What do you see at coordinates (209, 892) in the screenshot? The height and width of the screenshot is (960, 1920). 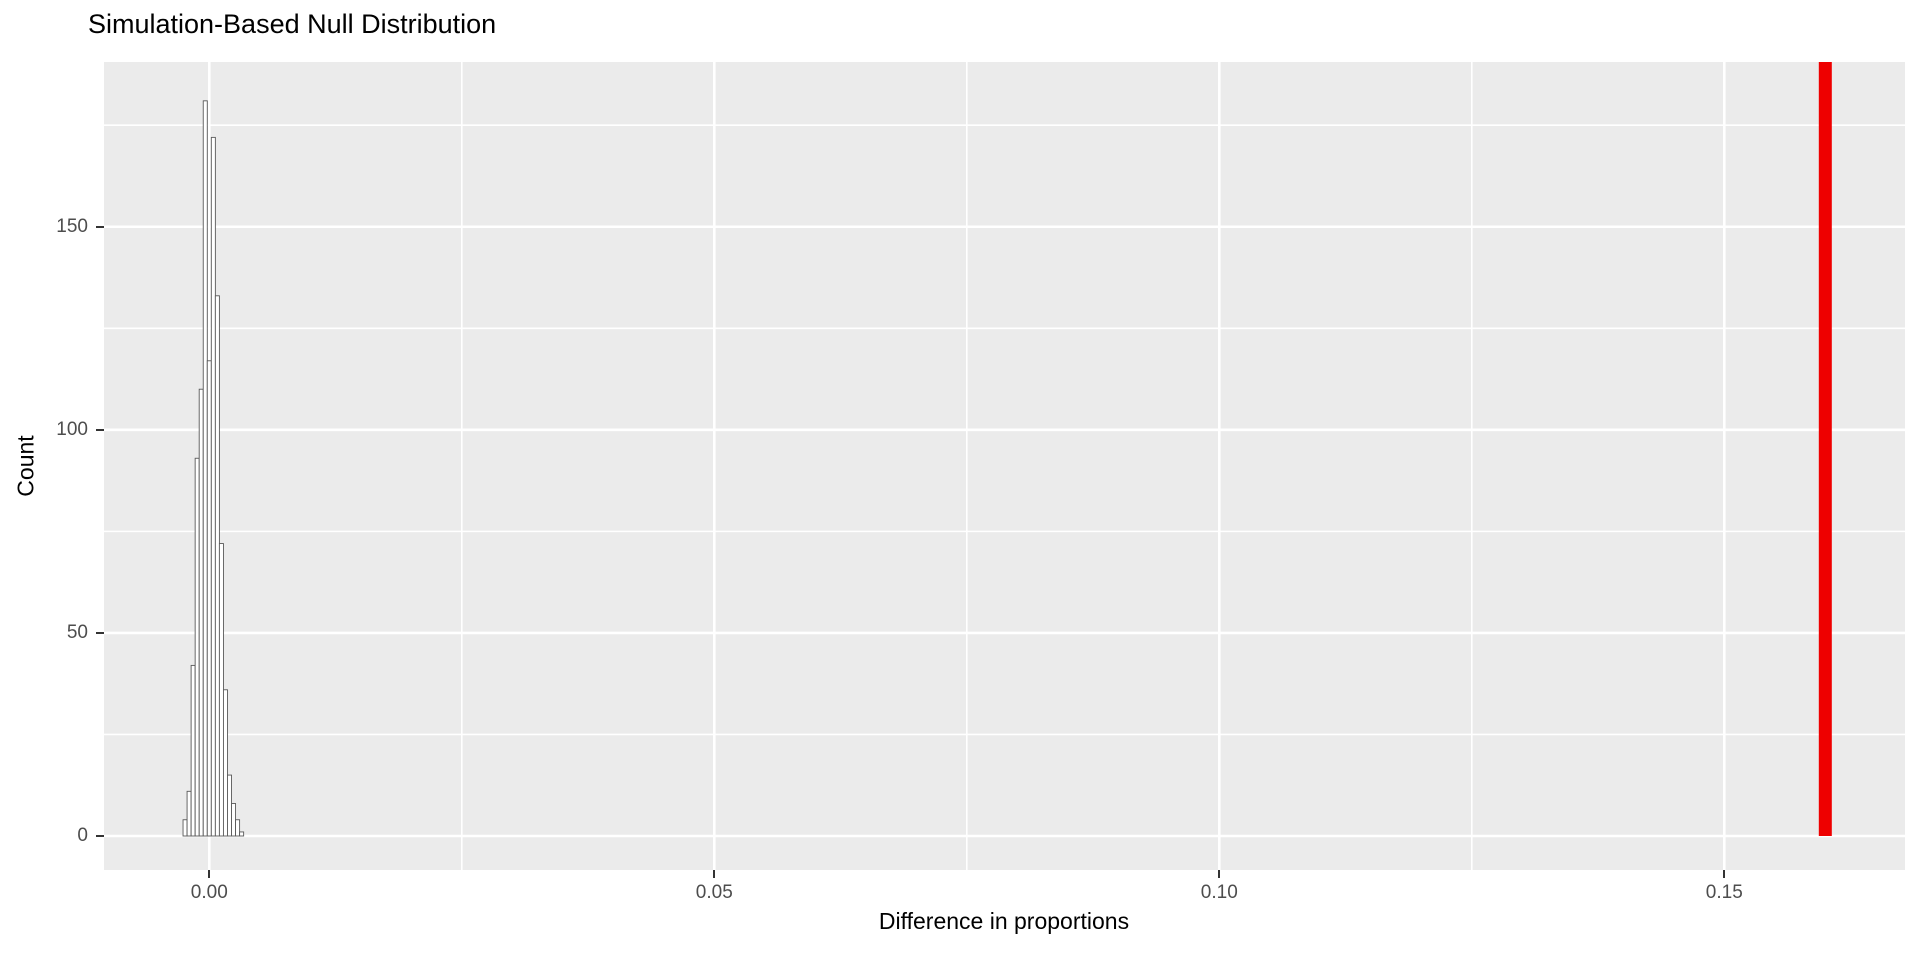 I see `x-tick-label: 0.00` at bounding box center [209, 892].